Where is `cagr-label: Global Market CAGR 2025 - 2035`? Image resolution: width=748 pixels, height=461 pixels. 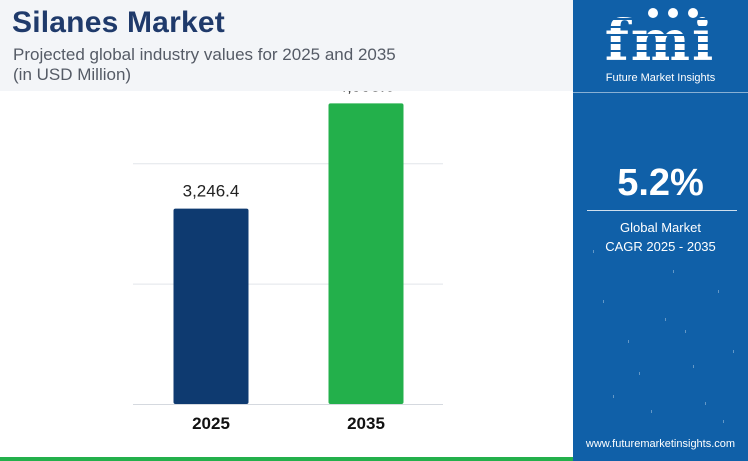
cagr-label: Global Market CAGR 2025 - 2035 is located at coordinates (660, 237).